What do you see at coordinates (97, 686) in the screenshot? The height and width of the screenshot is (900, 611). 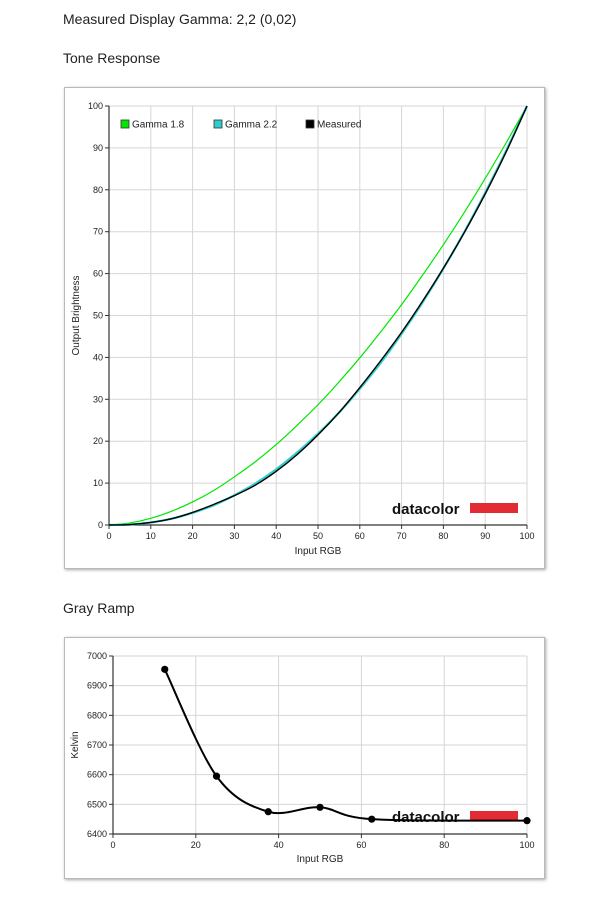 I see `y-tick-label: 6900` at bounding box center [97, 686].